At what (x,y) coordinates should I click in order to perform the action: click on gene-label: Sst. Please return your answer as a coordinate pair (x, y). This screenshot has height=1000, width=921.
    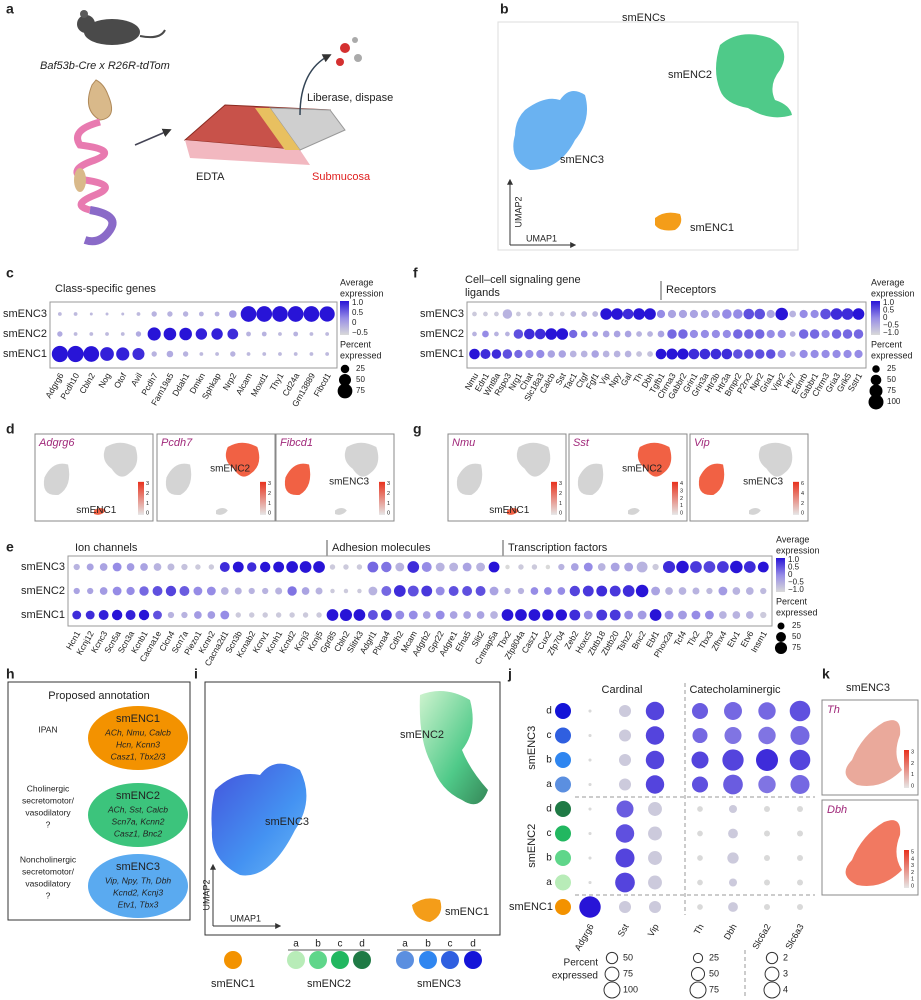
    Looking at the image, I should click on (623, 930).